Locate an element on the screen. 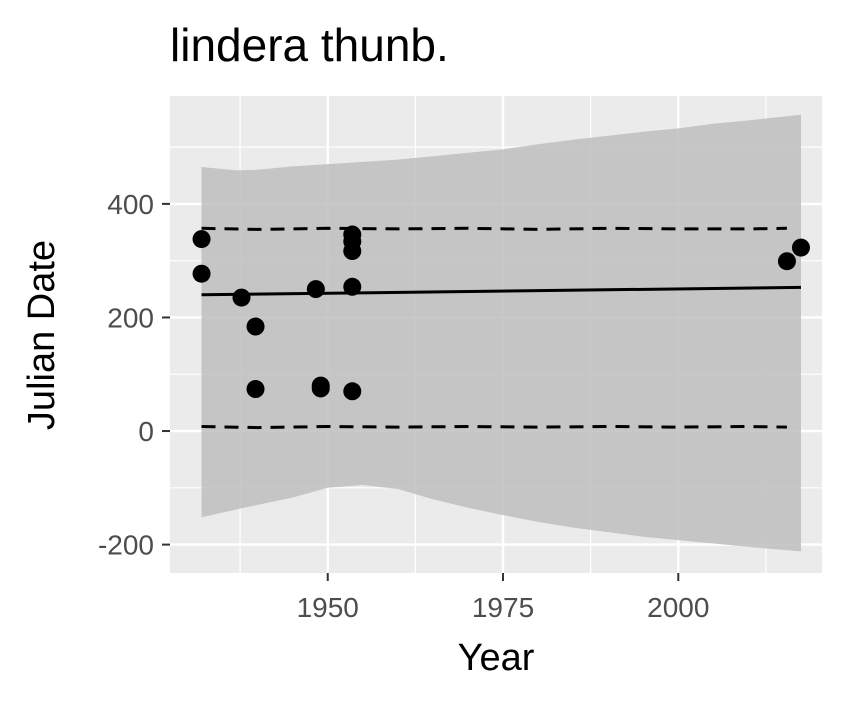  x-tick-label: 2000 is located at coordinates (678, 607).